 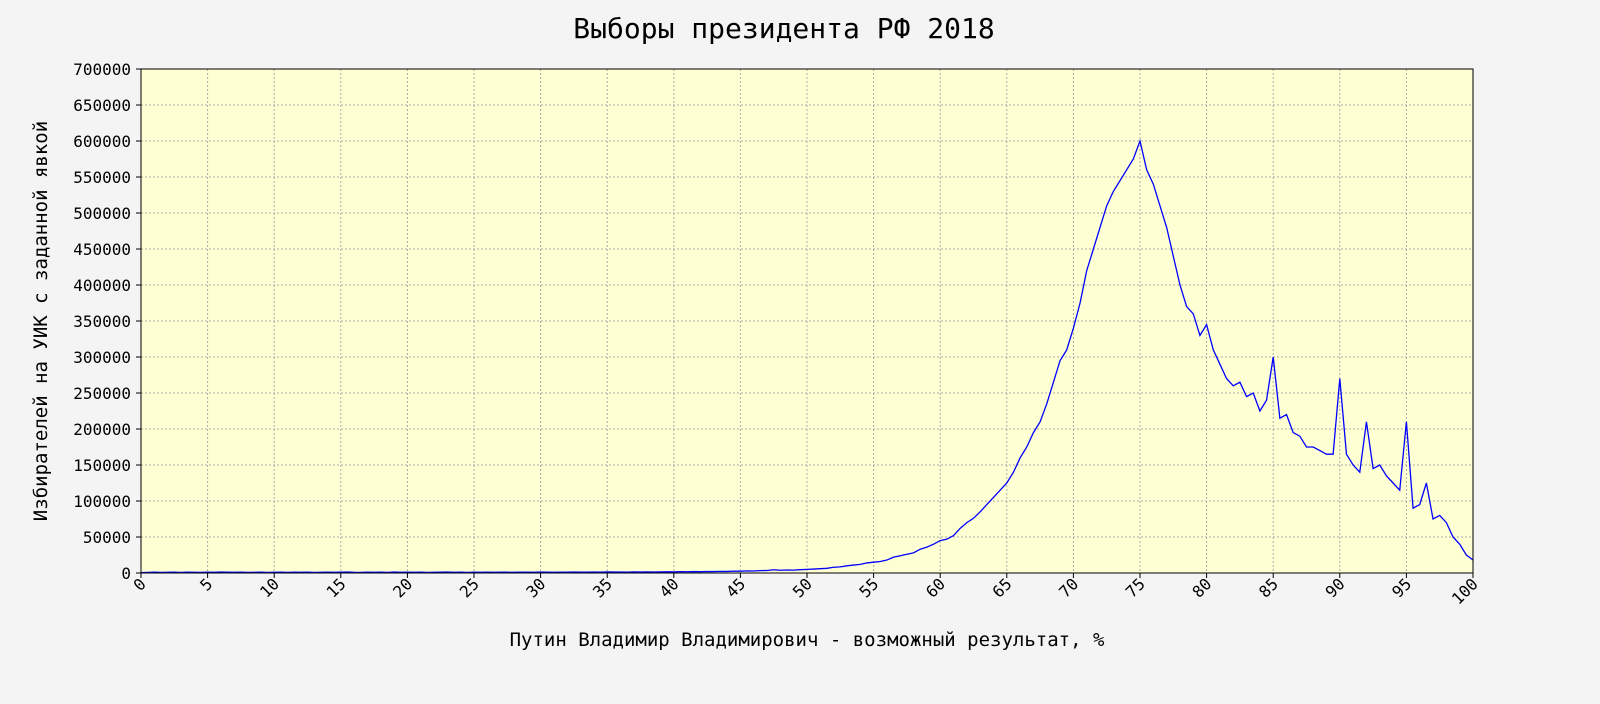 What do you see at coordinates (102, 321) in the screenshot?
I see `y-tick-label: 350000` at bounding box center [102, 321].